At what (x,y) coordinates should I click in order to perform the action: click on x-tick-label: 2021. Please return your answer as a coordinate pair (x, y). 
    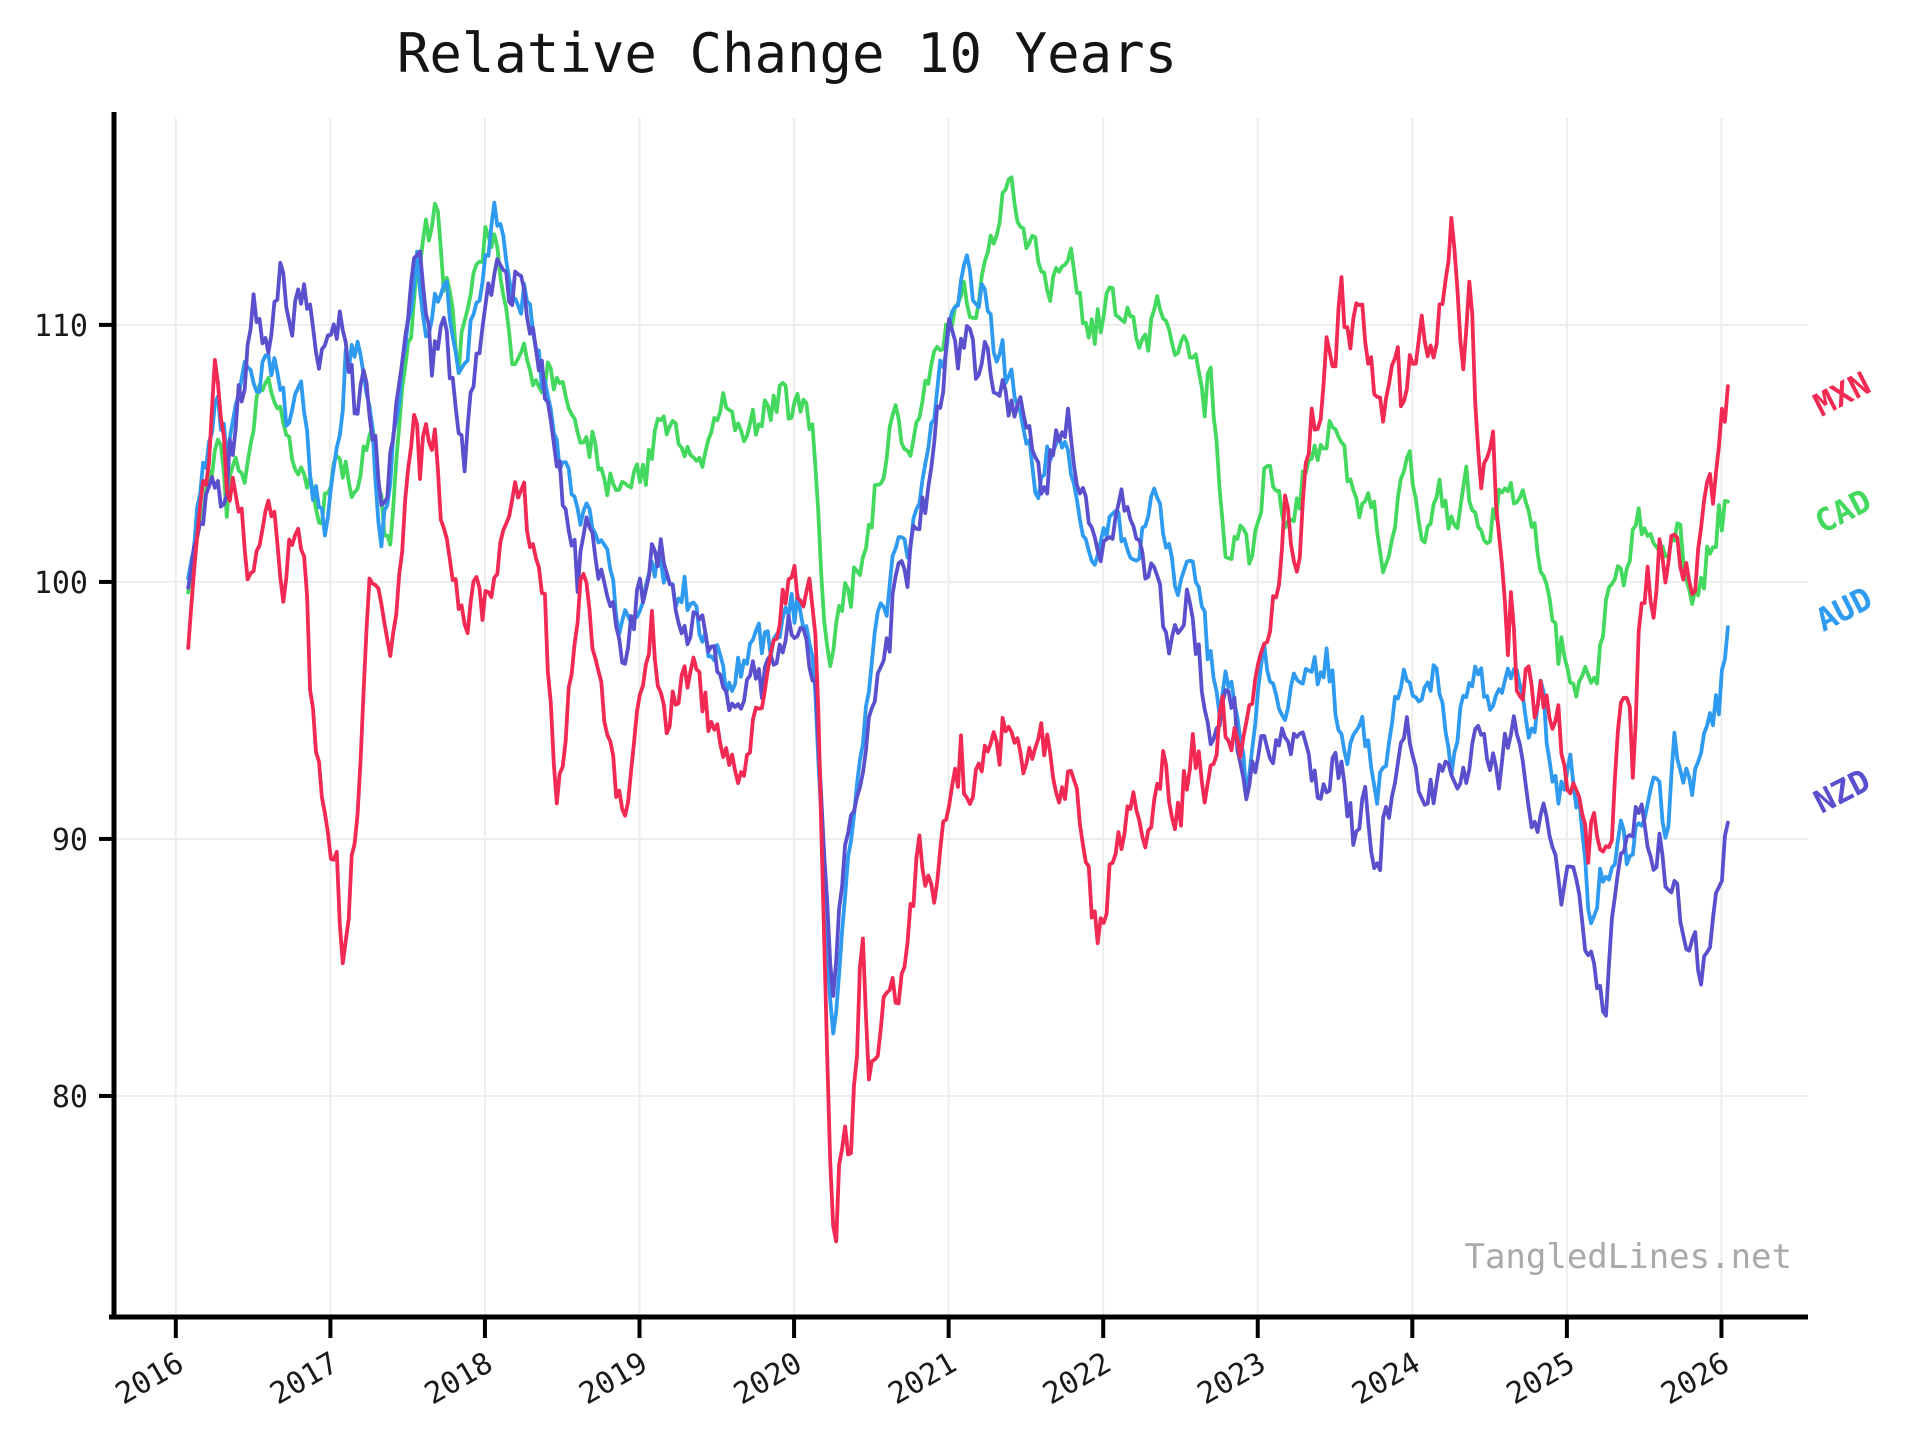
    Looking at the image, I should click on (923, 1379).